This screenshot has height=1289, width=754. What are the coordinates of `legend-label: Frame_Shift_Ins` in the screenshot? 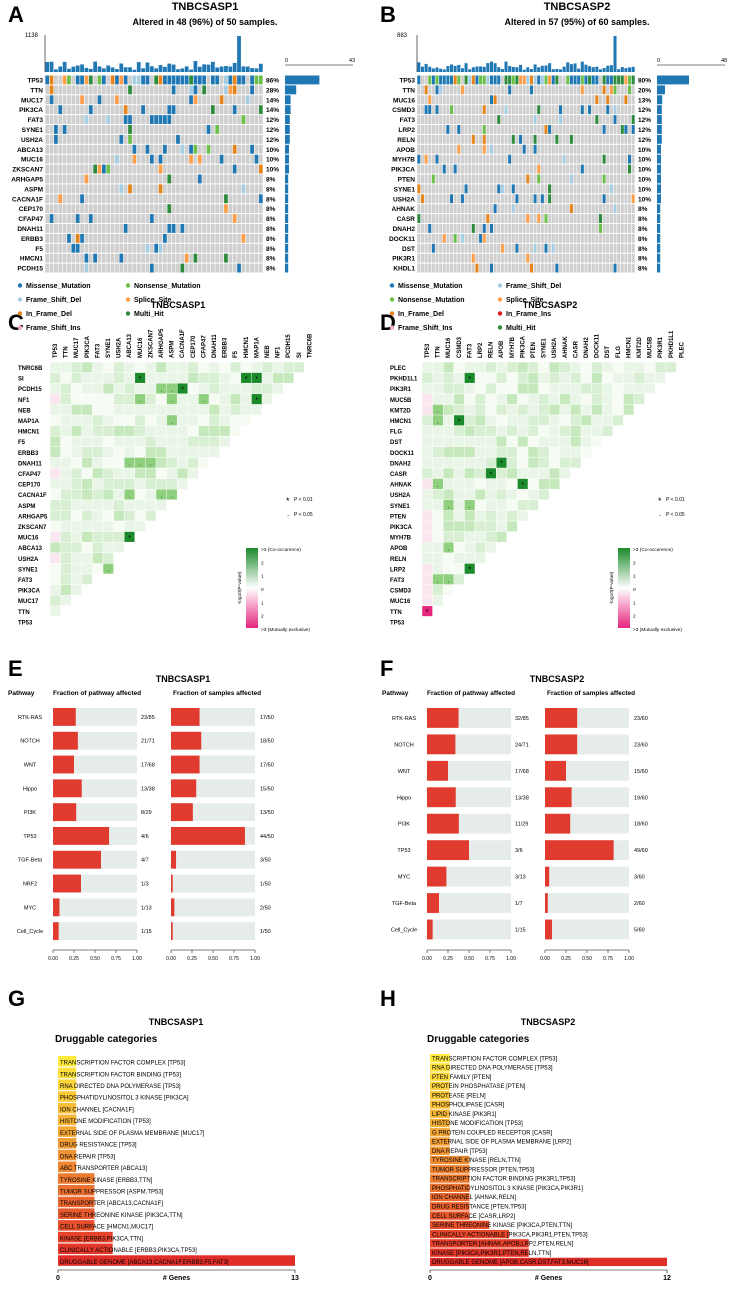 It's located at (53, 328).